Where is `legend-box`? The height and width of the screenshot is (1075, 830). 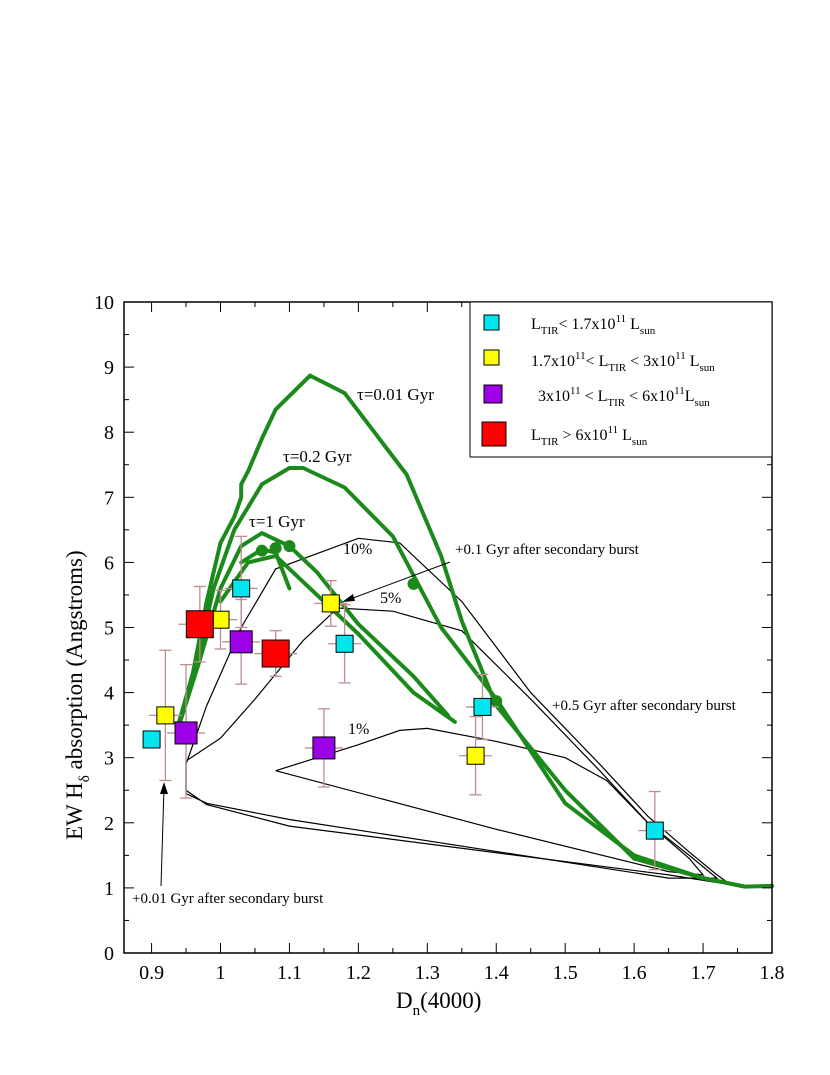 legend-box is located at coordinates (621, 379).